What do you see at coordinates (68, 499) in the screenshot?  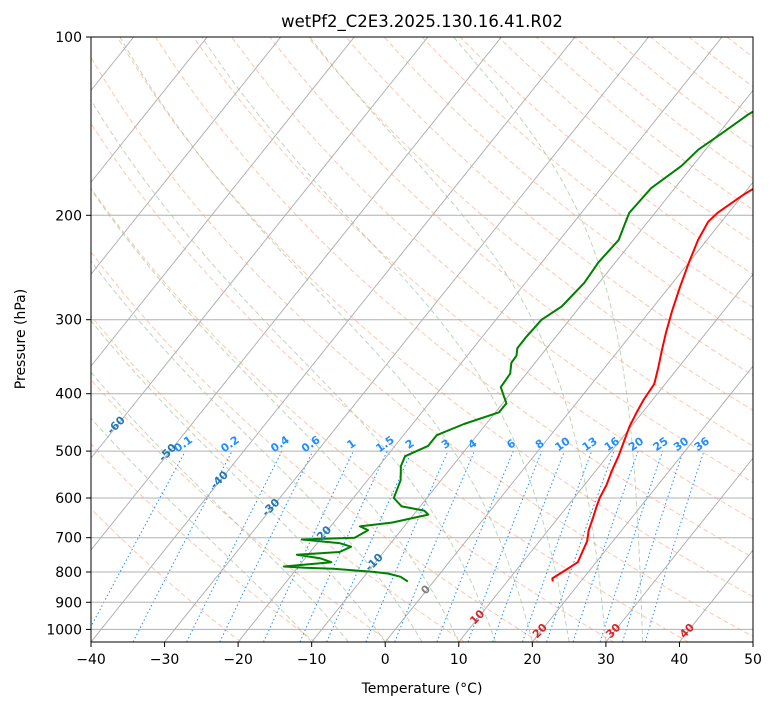 I see `y-tick-label: 600` at bounding box center [68, 499].